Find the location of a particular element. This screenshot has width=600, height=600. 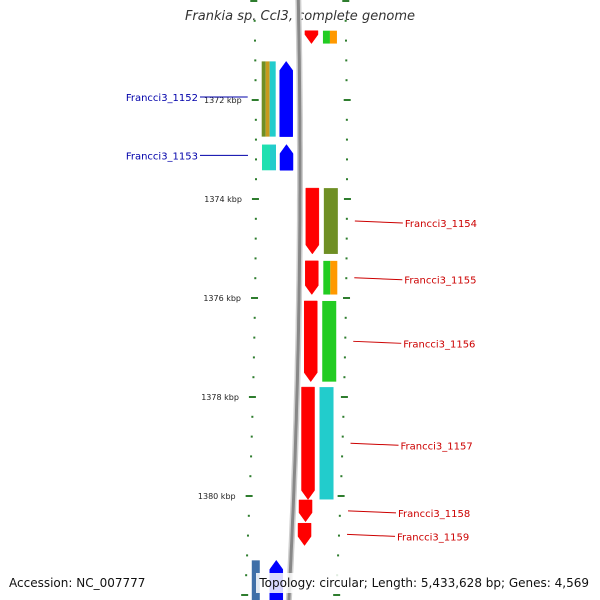

scale-label: 1376 kbp is located at coordinates (222, 298).